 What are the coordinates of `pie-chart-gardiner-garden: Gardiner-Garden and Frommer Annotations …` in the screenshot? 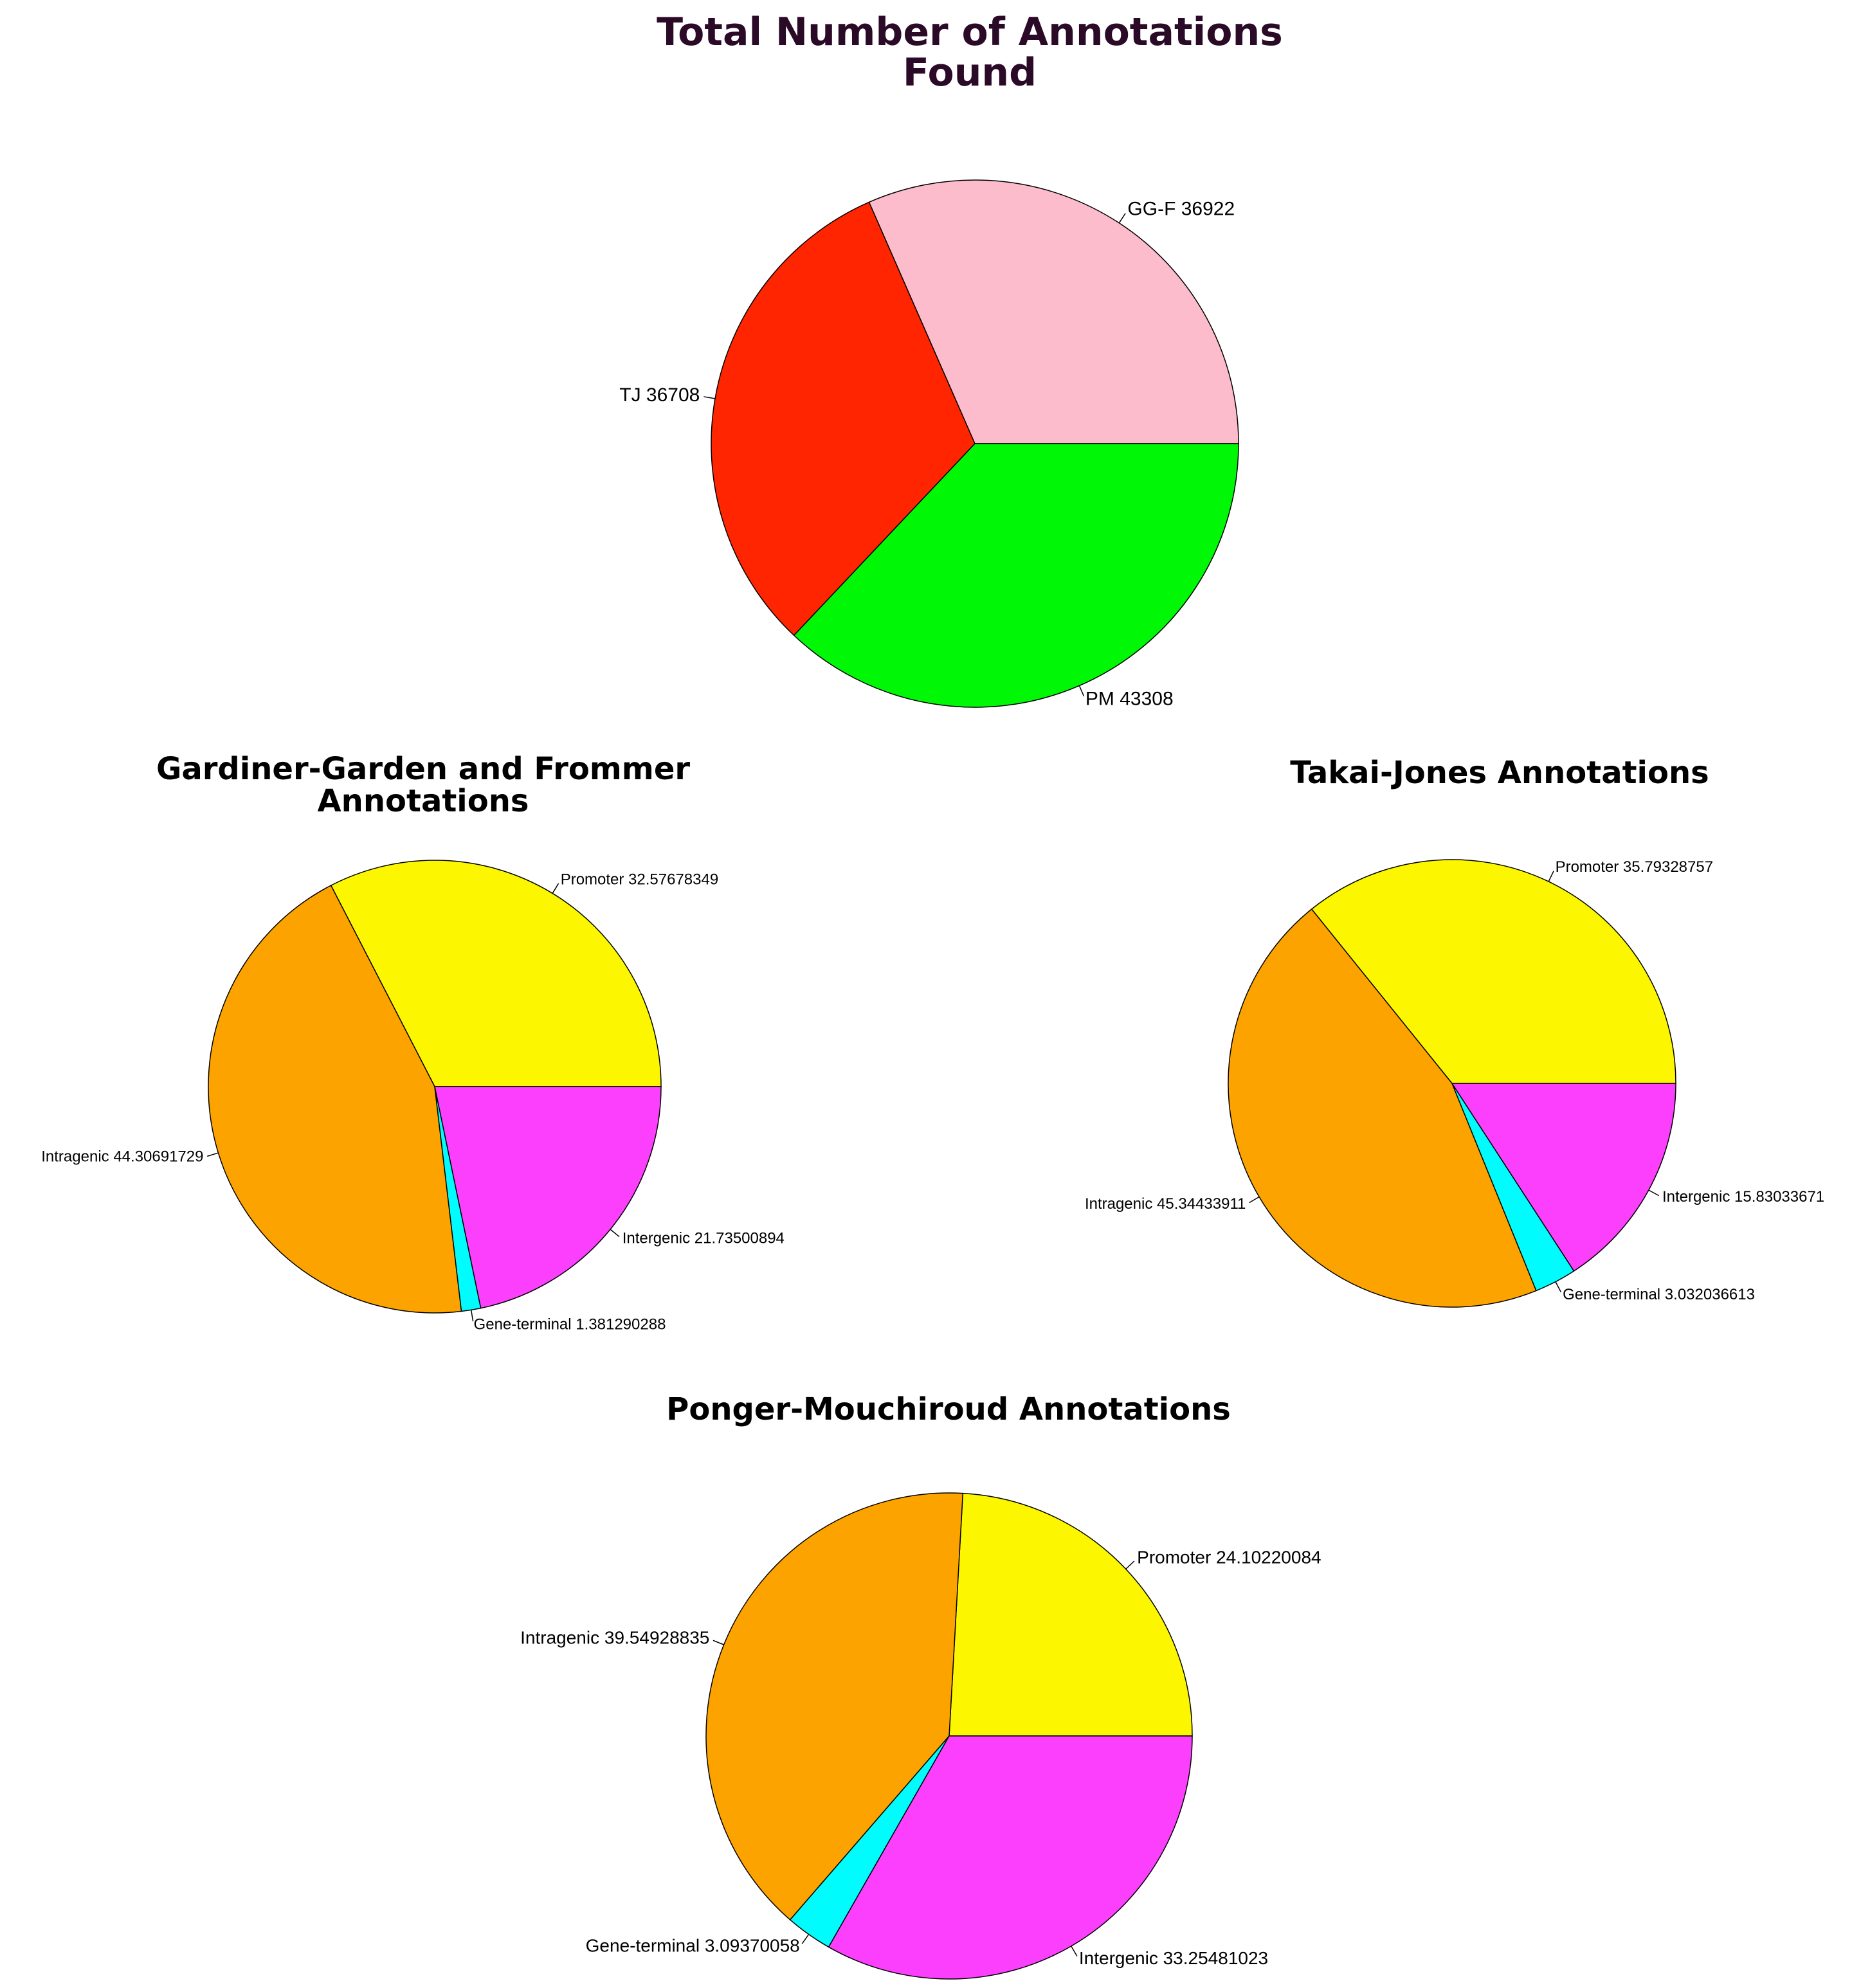 It's located at (413, 1042).